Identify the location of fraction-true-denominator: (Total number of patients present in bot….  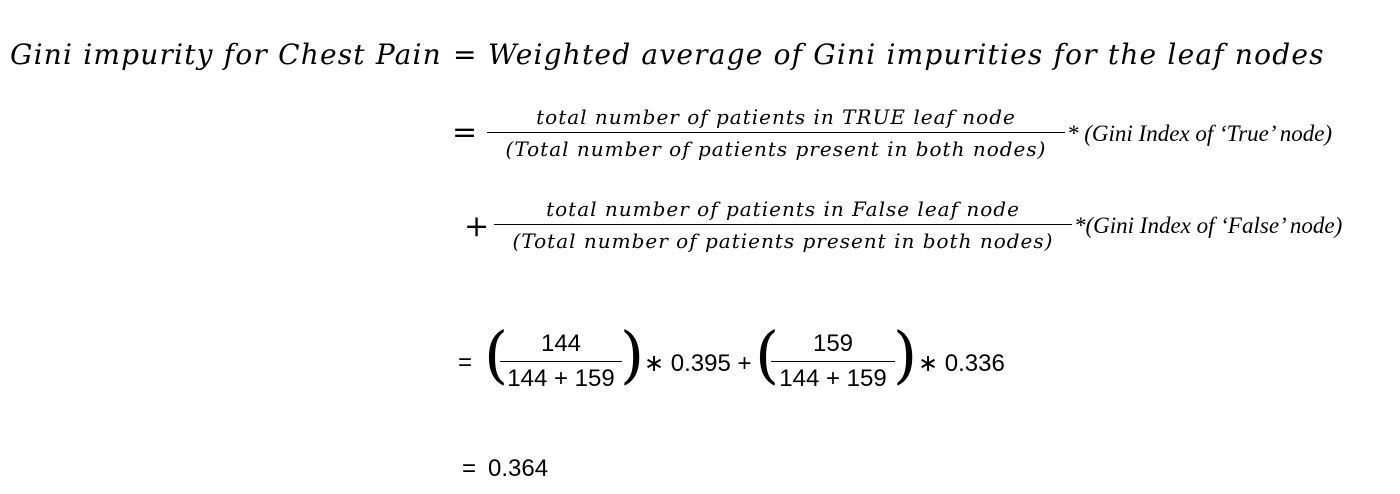
(776, 149).